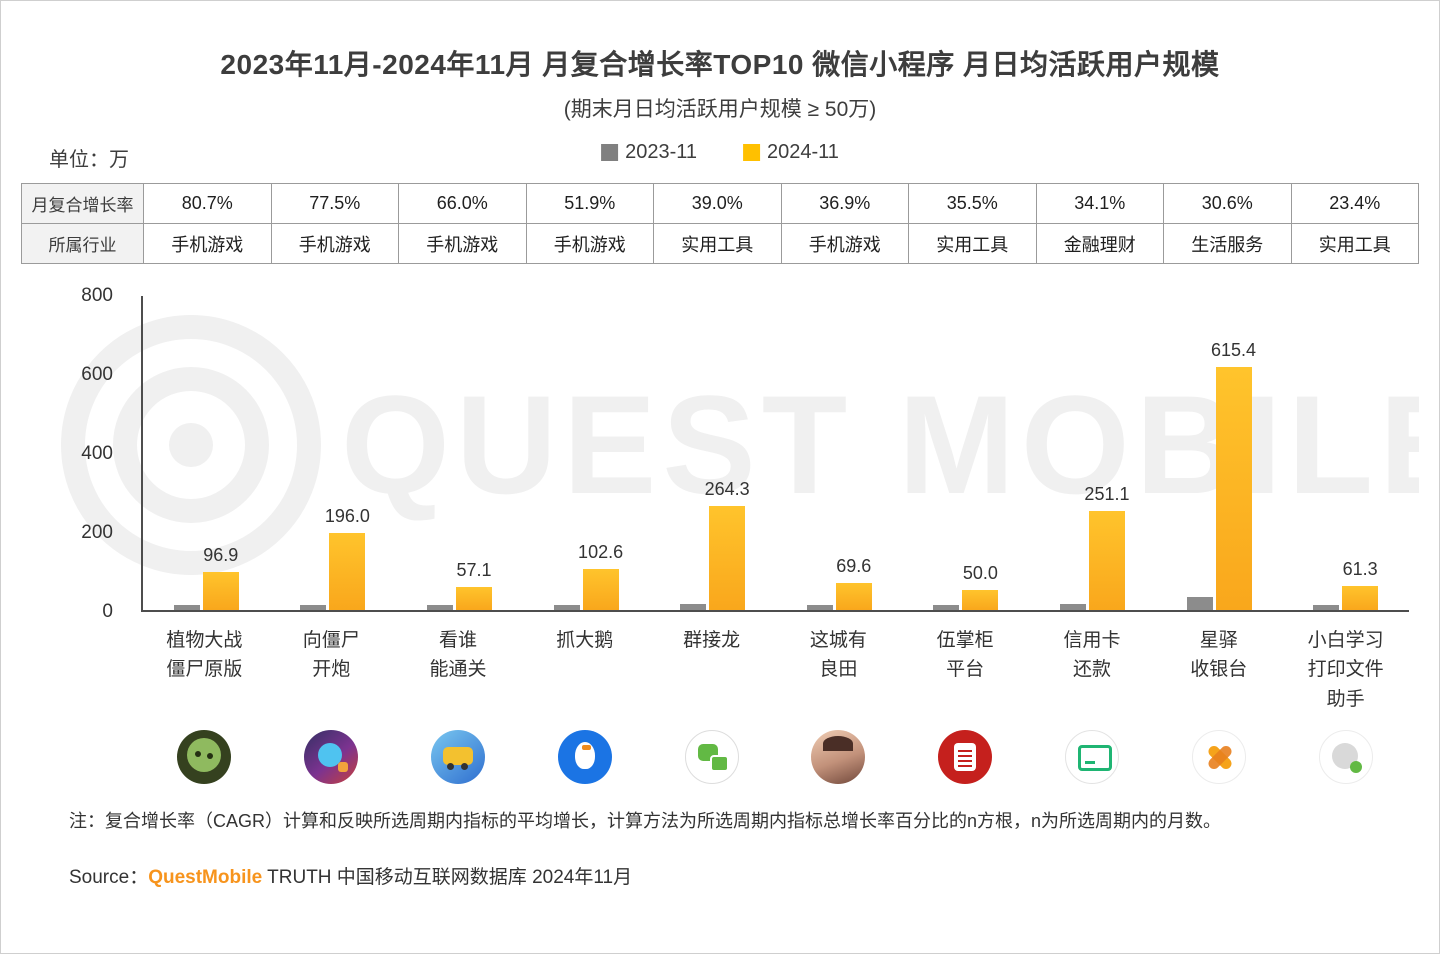 The image size is (1440, 954). Describe the element at coordinates (447, 878) in the screenshot. I see `source-suffix: TRUTH 中国移动互联网数据库 2024年11月` at that location.